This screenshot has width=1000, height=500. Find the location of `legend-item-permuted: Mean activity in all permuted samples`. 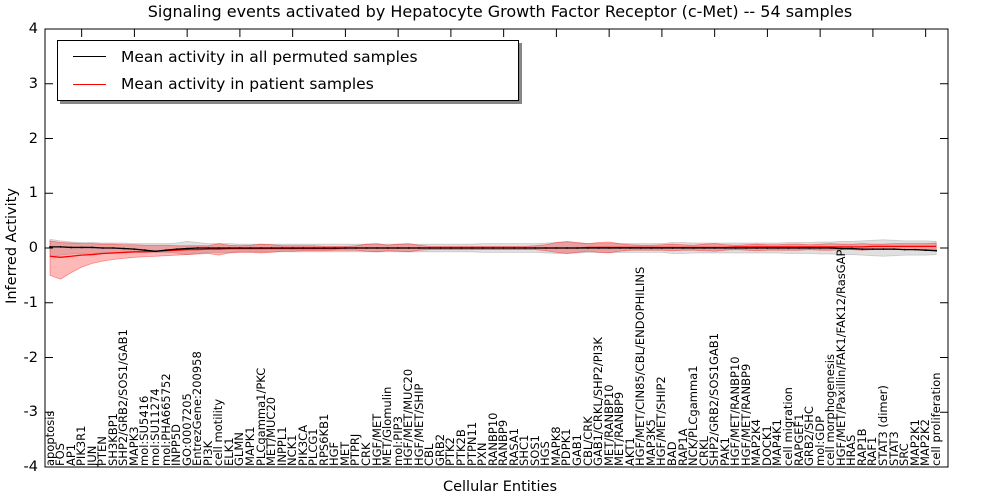

legend-item-permuted: Mean activity in all permuted samples is located at coordinates (288, 57).